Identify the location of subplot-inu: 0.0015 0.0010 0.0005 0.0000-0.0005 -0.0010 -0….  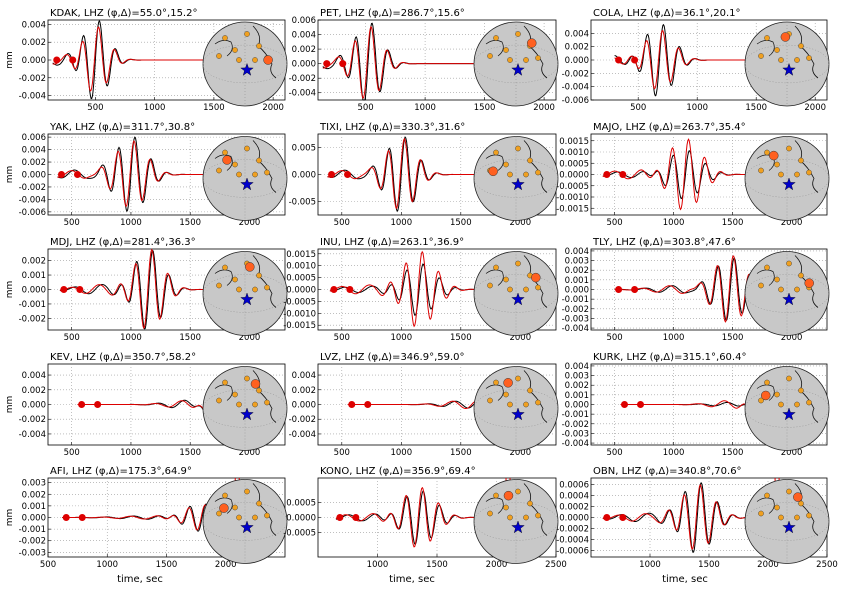
(421, 290).